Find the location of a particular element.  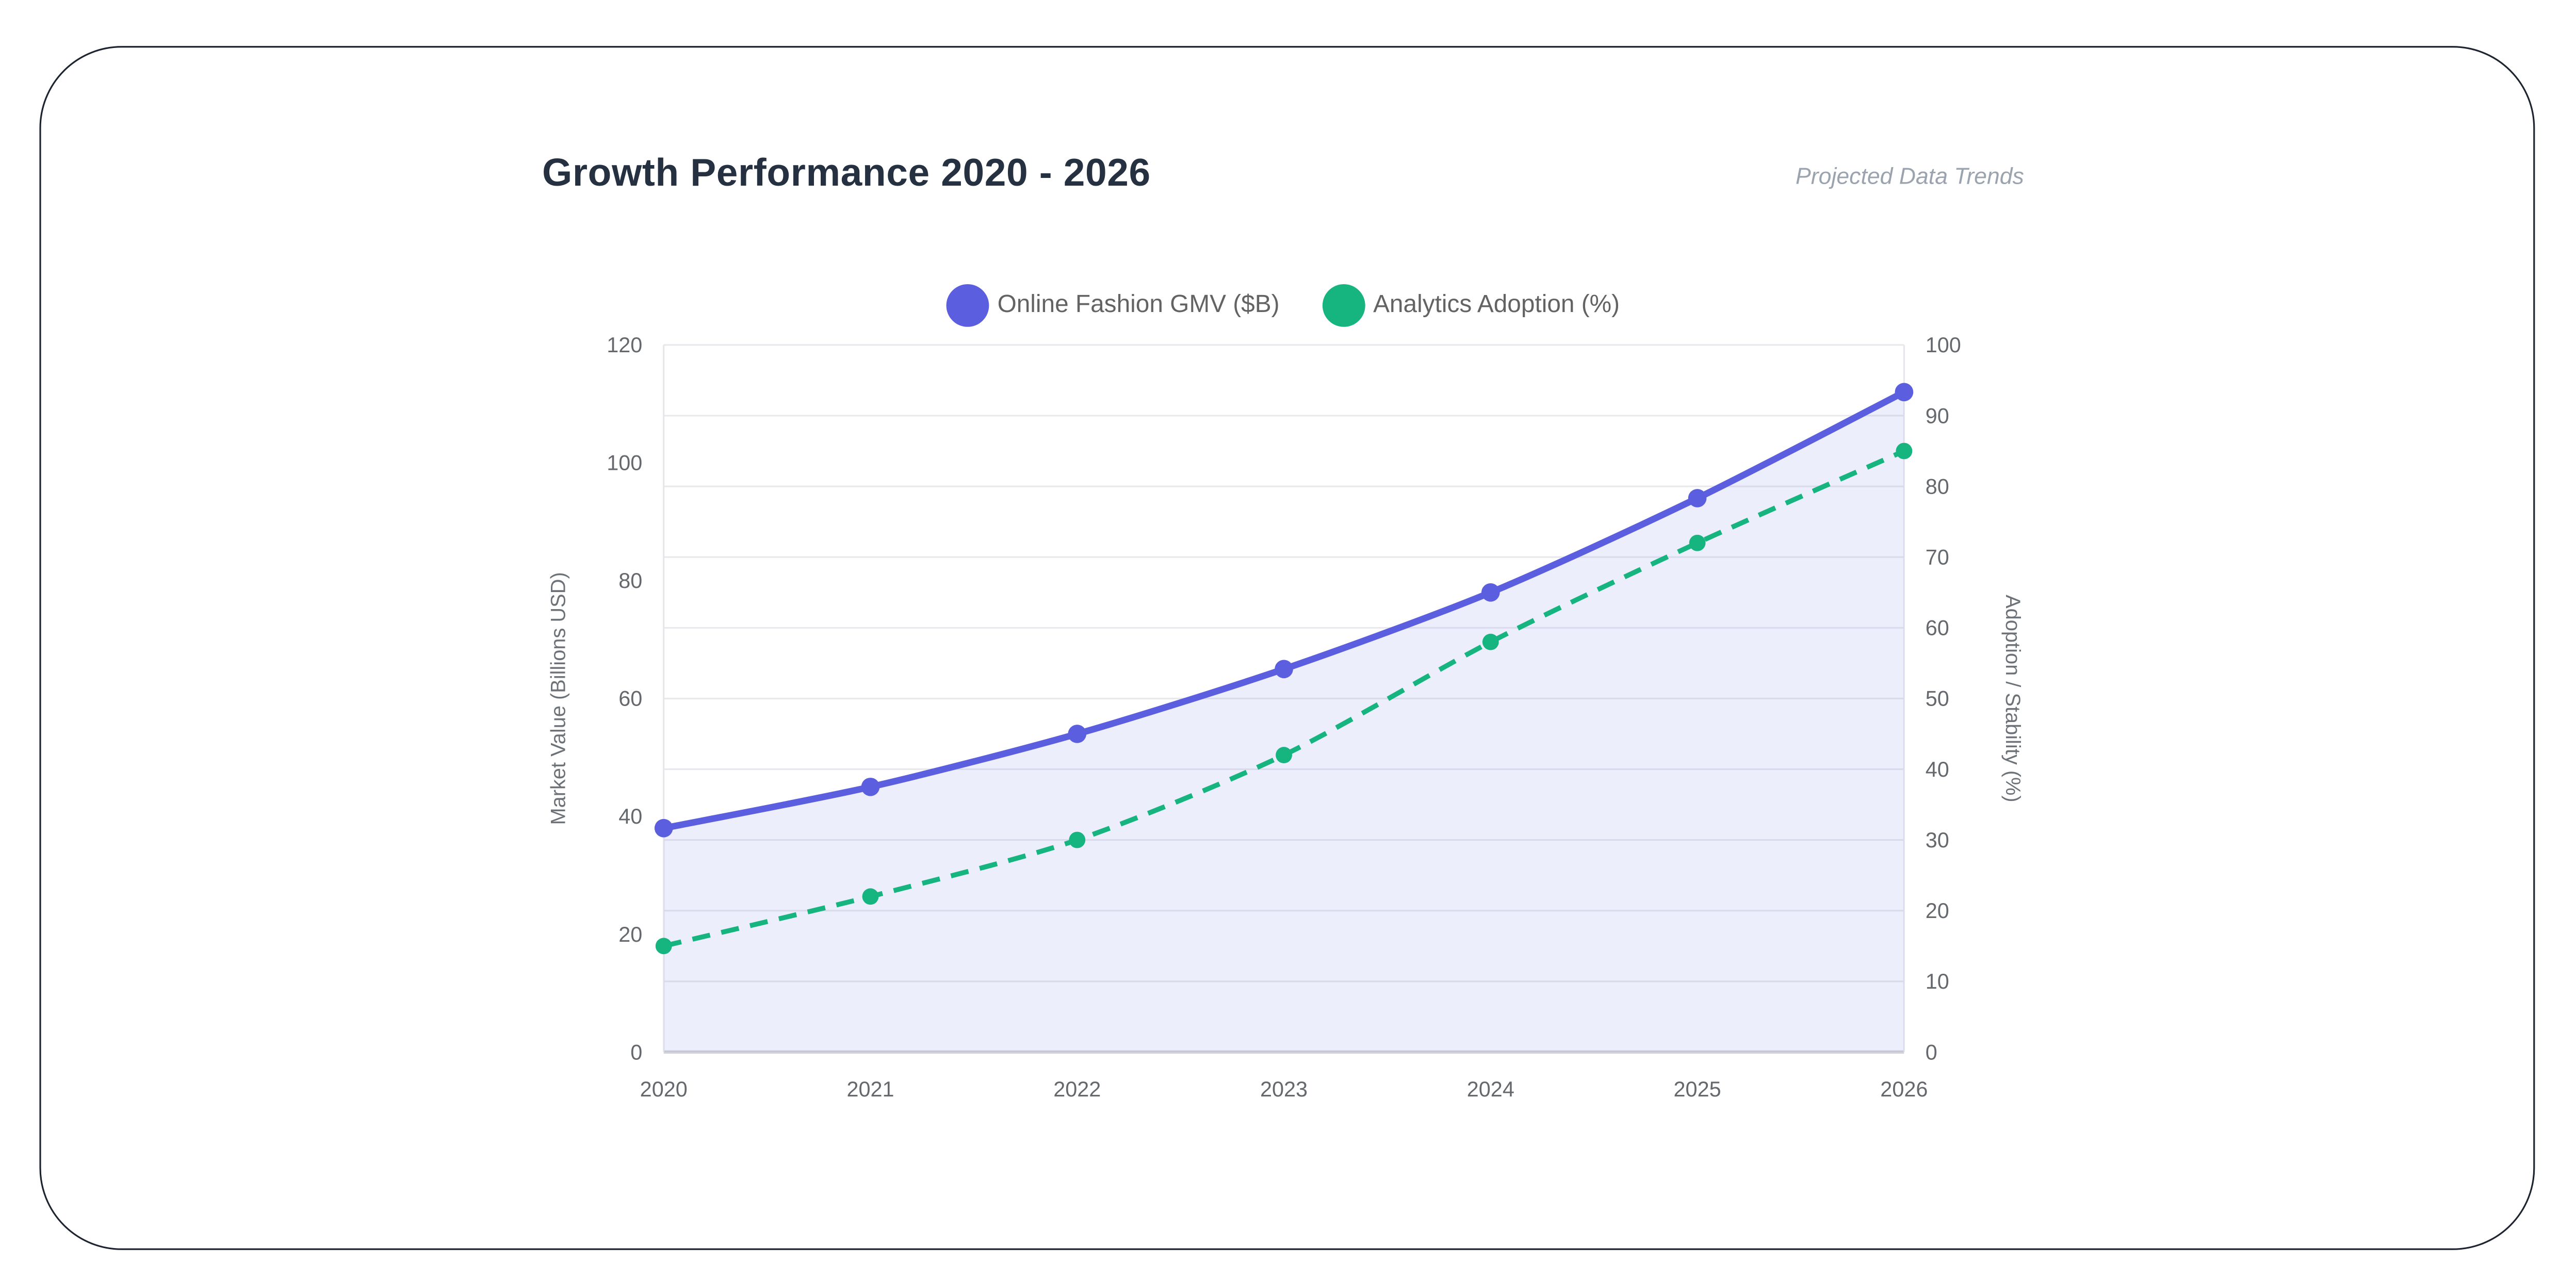

right-axis-tick: 90 is located at coordinates (1938, 416).